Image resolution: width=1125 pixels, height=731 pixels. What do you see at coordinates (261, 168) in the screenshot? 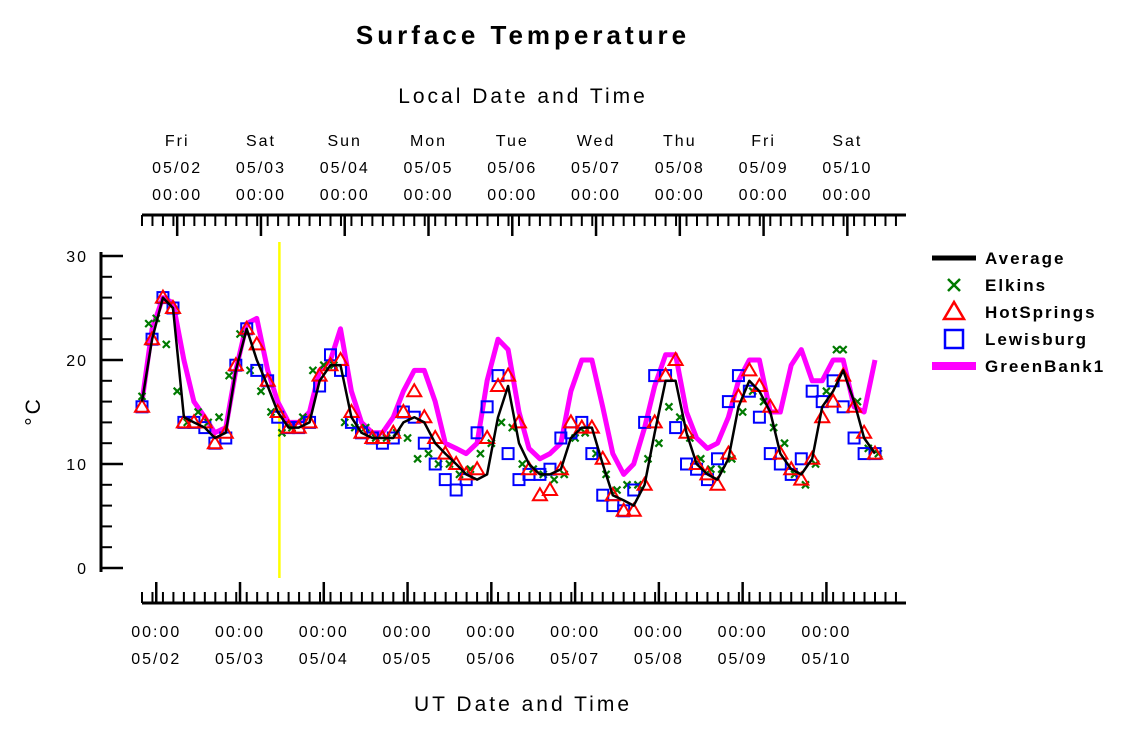
I see `top-tick-date-label: 05/03` at bounding box center [261, 168].